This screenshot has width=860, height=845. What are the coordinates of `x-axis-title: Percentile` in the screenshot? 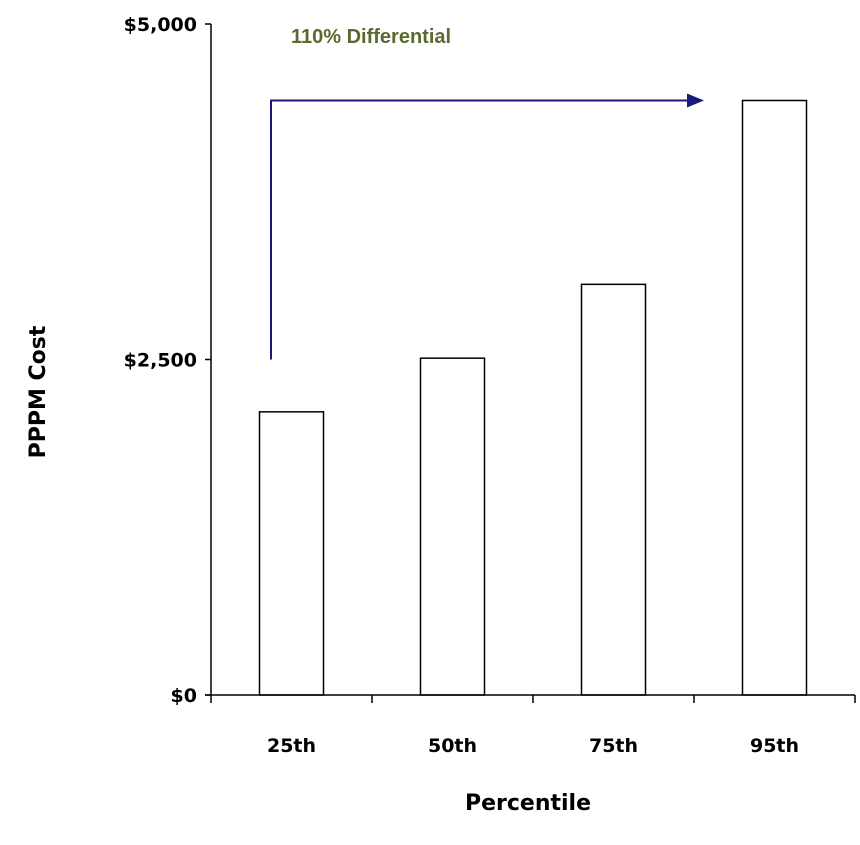 It's located at (528, 803).